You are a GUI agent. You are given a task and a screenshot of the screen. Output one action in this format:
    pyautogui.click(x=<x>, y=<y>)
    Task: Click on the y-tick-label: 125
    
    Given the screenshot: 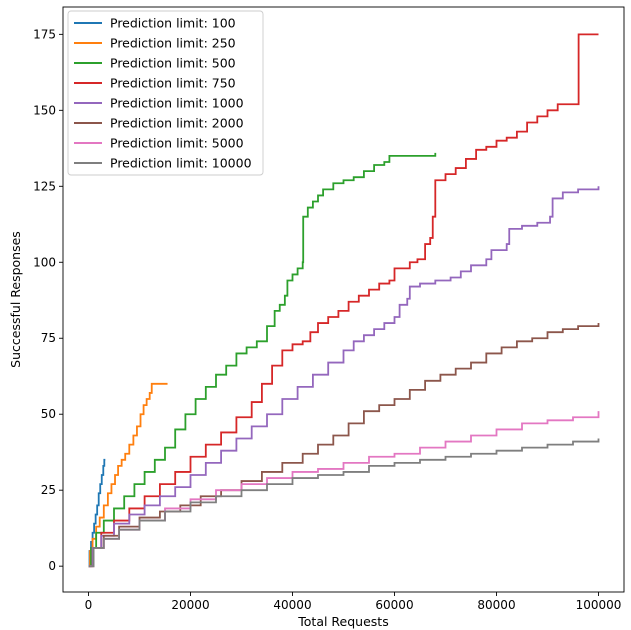 What is the action you would take?
    pyautogui.click(x=44, y=186)
    